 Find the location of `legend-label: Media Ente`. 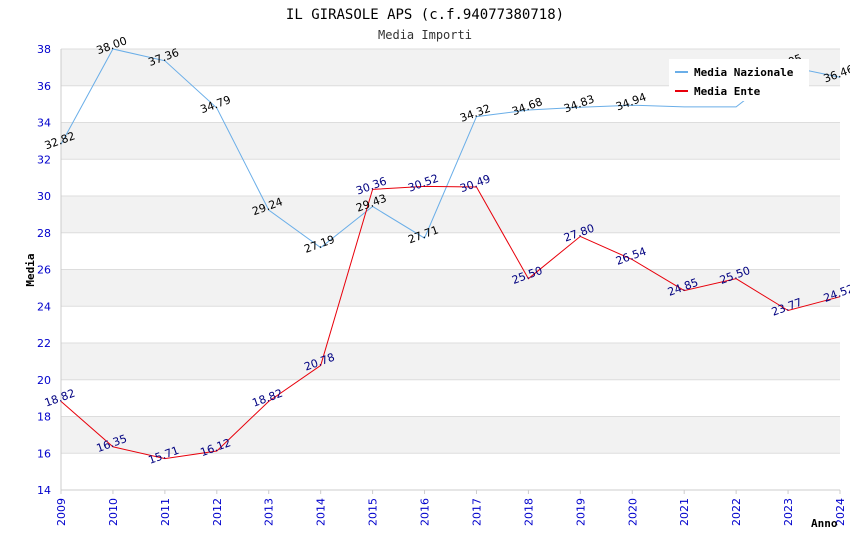

legend-label: Media Ente is located at coordinates (727, 91).